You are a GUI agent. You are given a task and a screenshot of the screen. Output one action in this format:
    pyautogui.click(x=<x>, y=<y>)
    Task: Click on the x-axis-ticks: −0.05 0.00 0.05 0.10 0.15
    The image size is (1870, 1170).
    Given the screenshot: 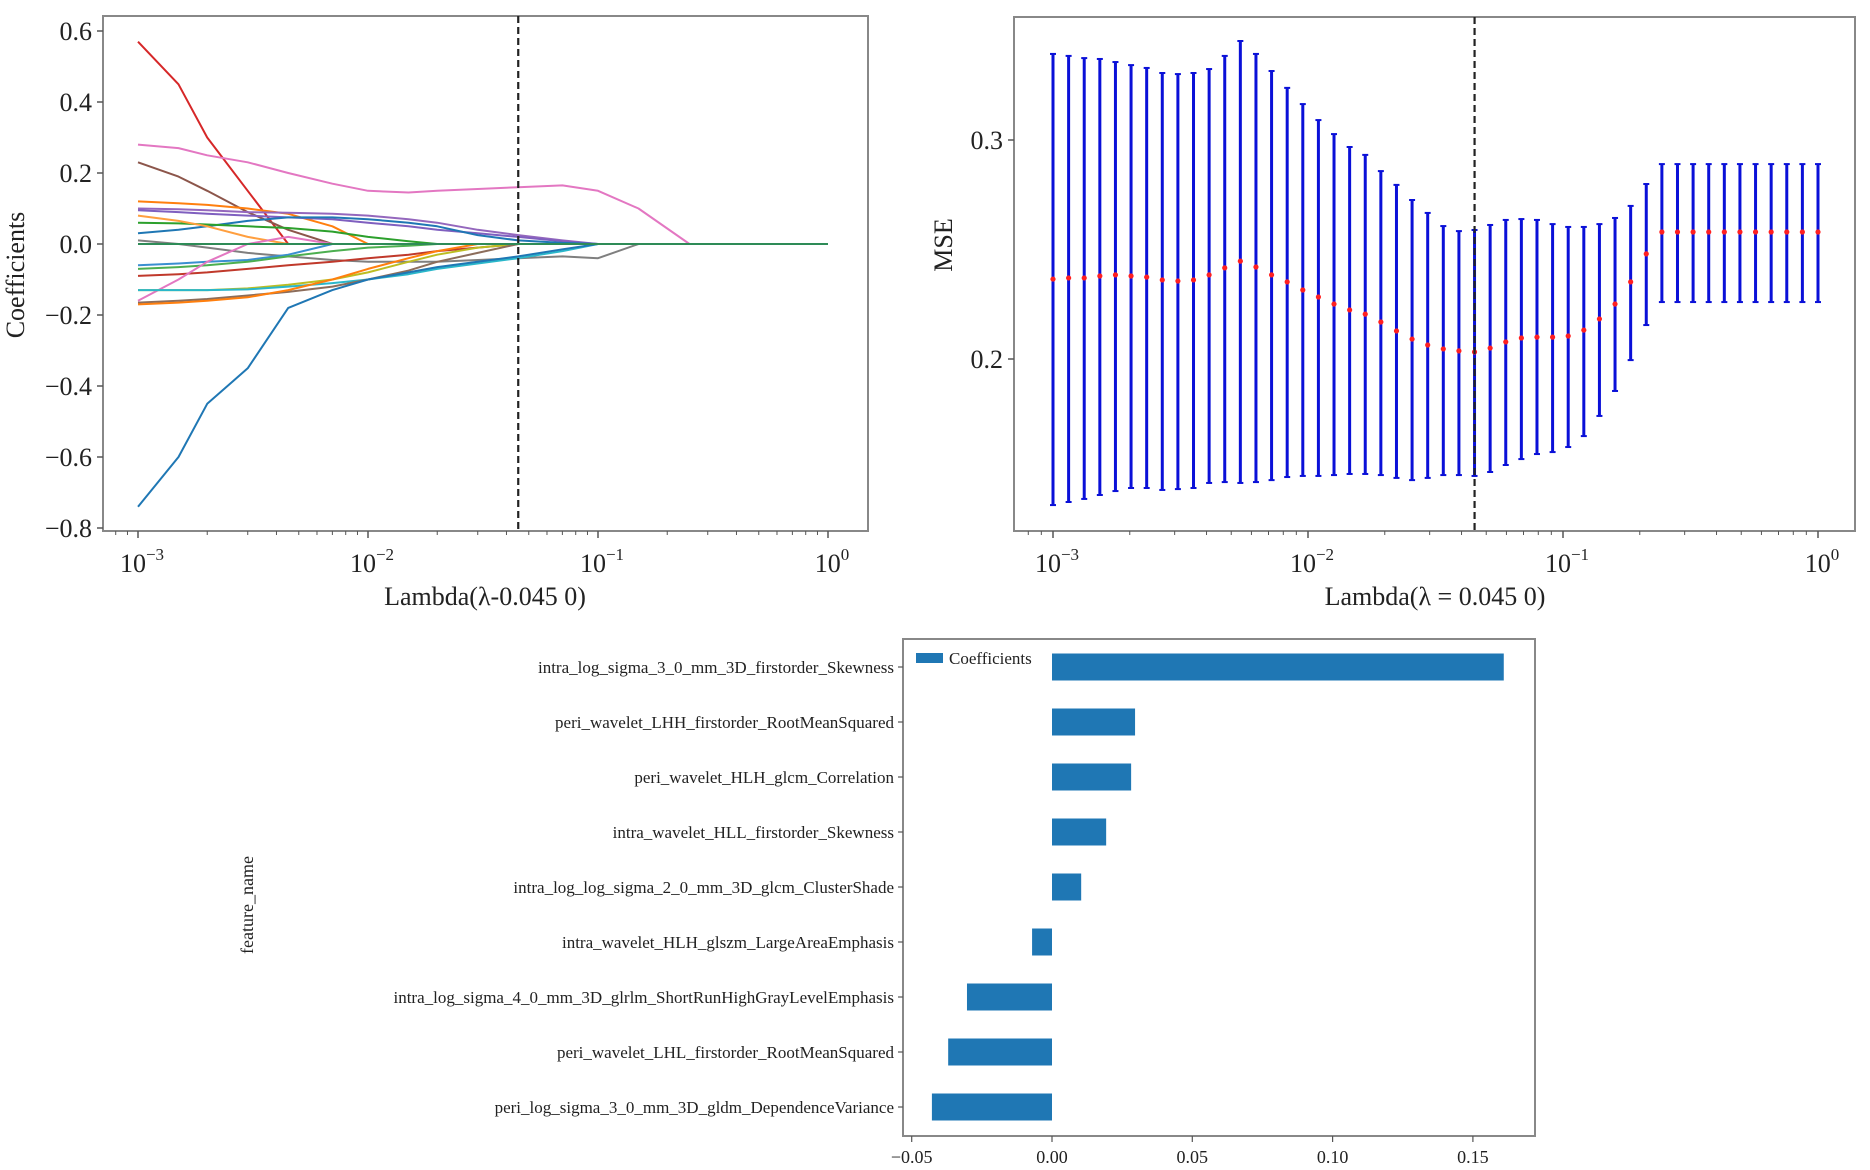 What is the action you would take?
    pyautogui.click(x=1190, y=1151)
    